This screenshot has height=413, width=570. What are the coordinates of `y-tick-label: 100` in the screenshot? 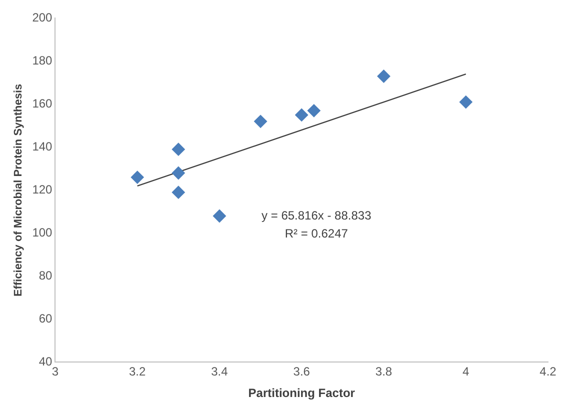 It's located at (42, 233).